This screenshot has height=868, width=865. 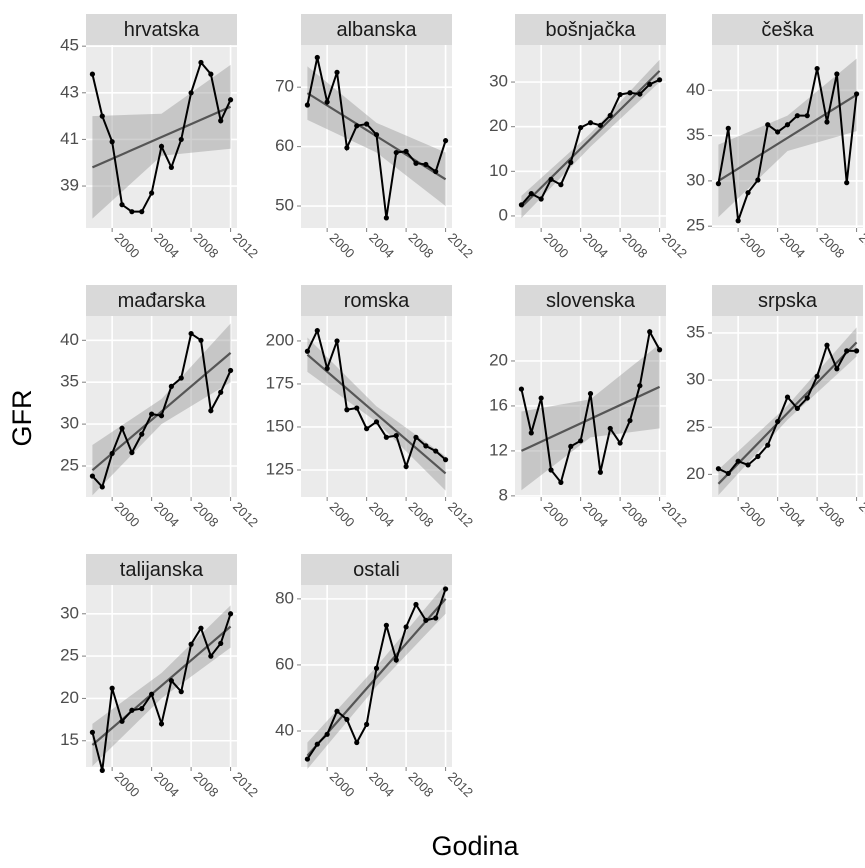 What do you see at coordinates (498, 449) in the screenshot?
I see `y-tick-label: 12` at bounding box center [498, 449].